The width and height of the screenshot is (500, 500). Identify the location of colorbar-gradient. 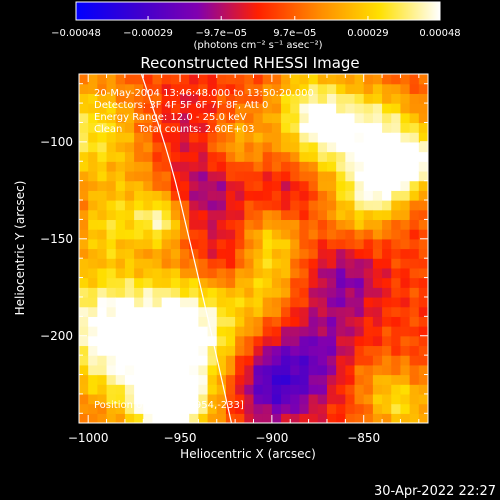
(258, 11).